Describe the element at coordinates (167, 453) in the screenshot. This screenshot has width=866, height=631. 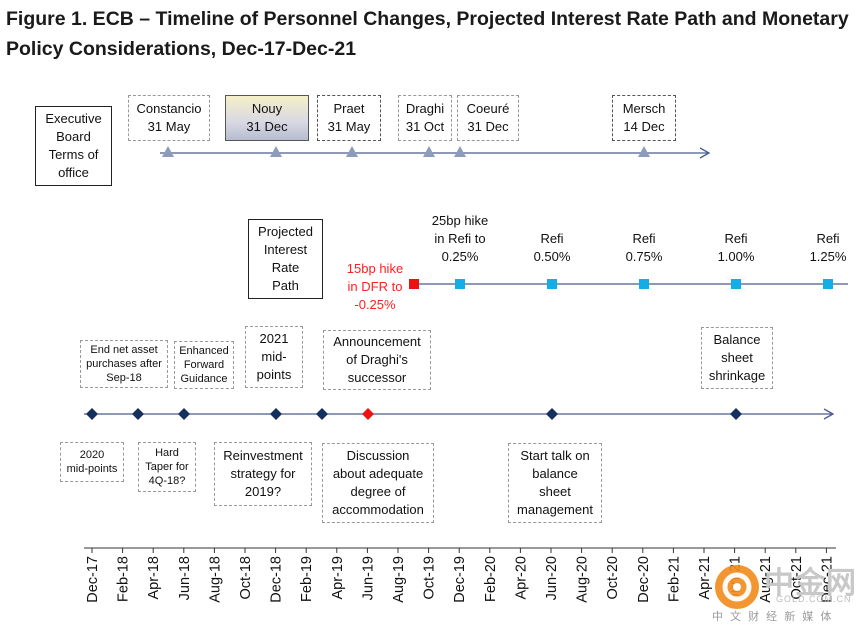
I see `policy-note-line: Hard` at that location.